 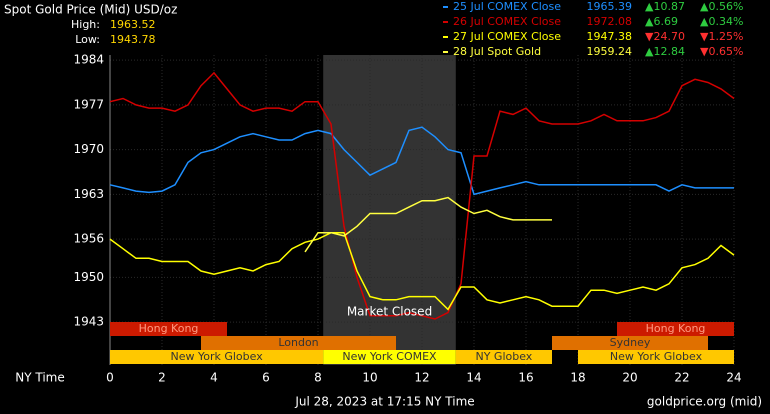 I want to click on x-tick-label: 14, so click(x=473, y=378).